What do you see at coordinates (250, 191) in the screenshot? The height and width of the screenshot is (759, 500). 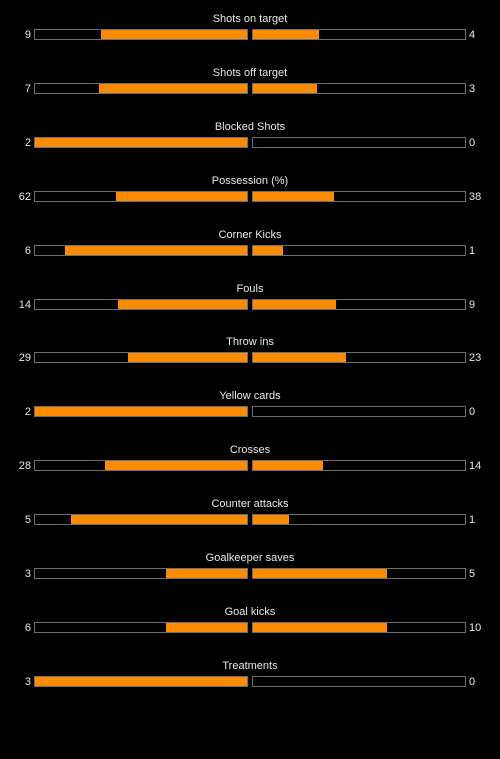 I see `stat-row-possession: Possession (%) 62 38` at bounding box center [250, 191].